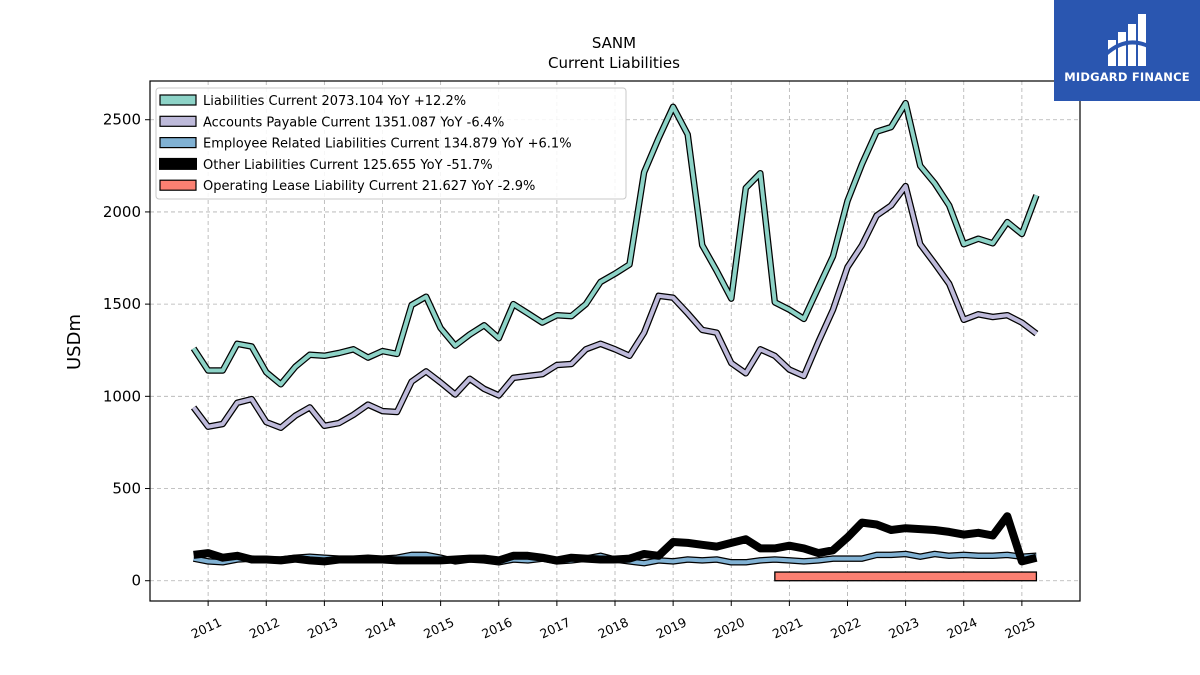 The height and width of the screenshot is (675, 1200). Describe the element at coordinates (1019, 627) in the screenshot. I see `x-tick-label: 2025` at that location.